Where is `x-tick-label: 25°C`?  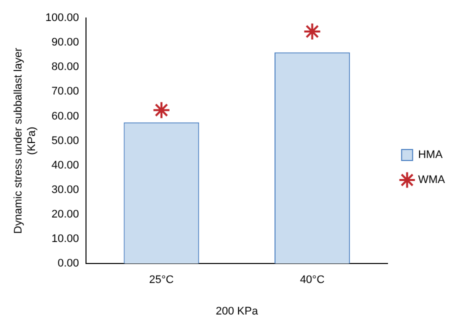
x-tick-label: 25°C is located at coordinates (161, 280).